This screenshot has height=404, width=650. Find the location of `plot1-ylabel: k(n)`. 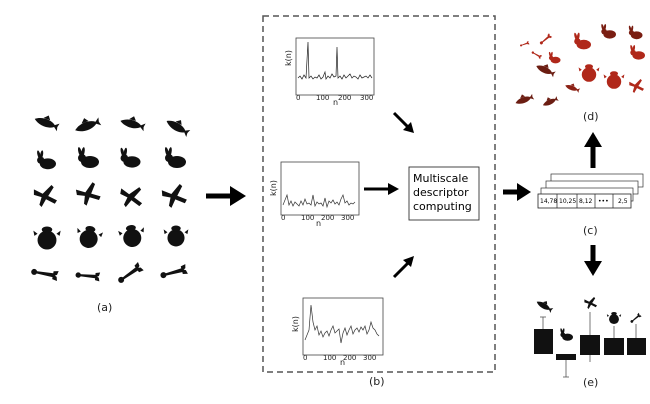

plot1-ylabel: k(n) is located at coordinates (288, 58).